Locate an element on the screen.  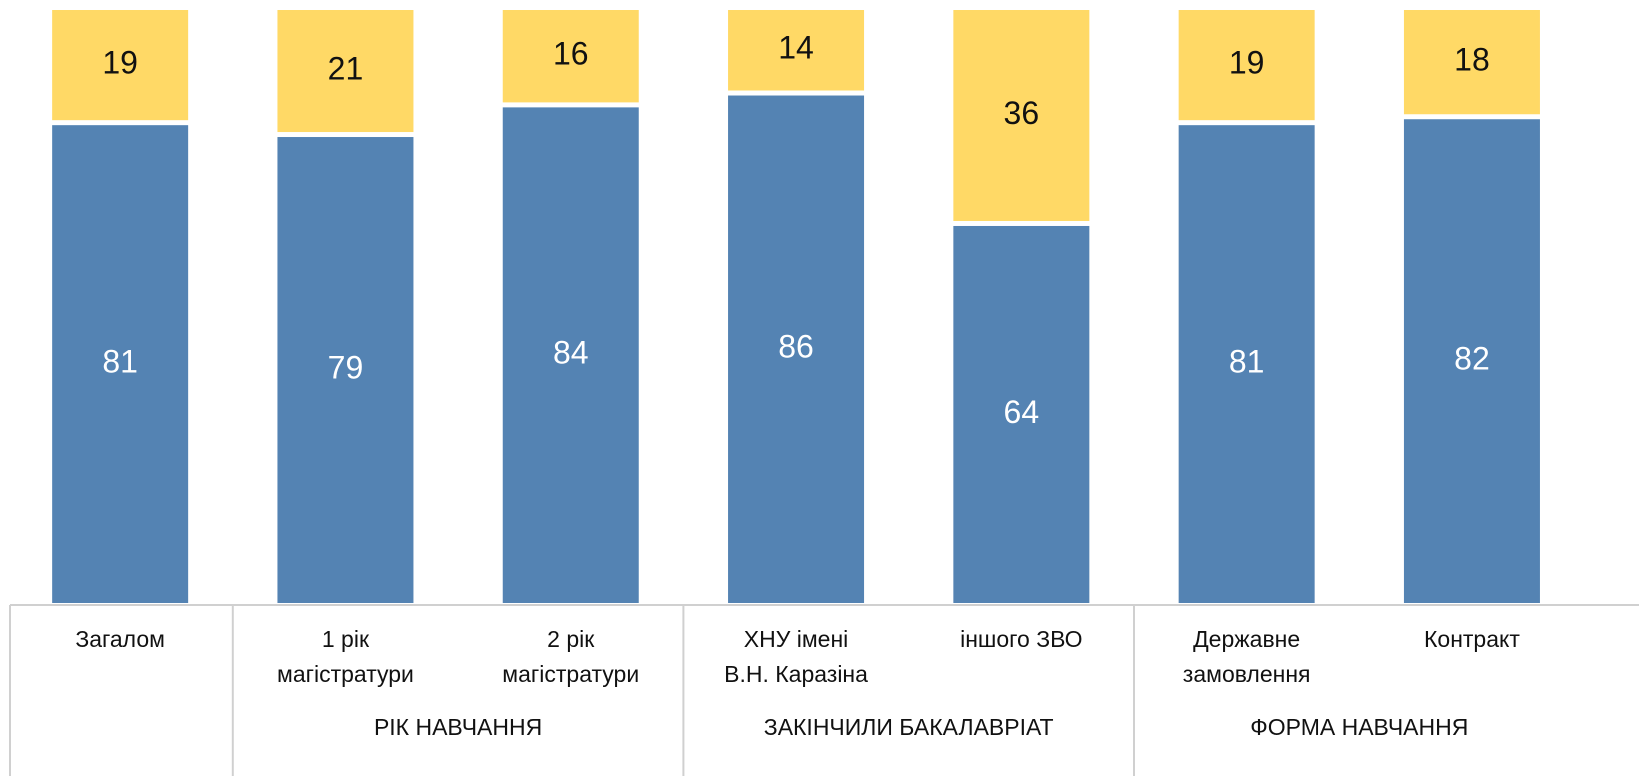
value-label: 84 is located at coordinates (571, 353).